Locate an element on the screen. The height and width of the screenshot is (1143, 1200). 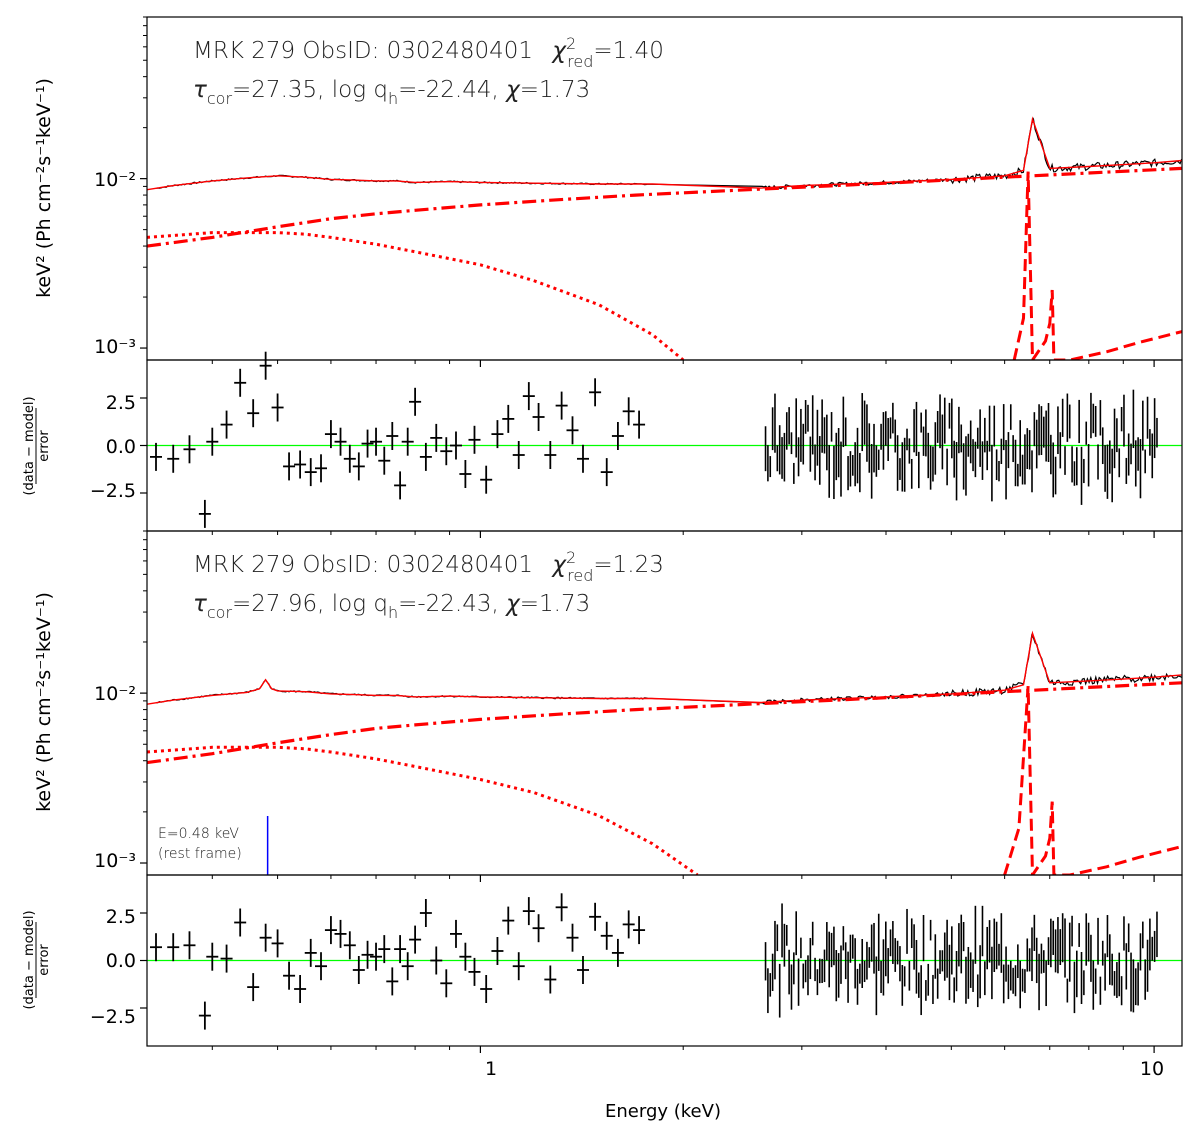
resid1-ytick-neg: −2.5 is located at coordinates (113, 491).